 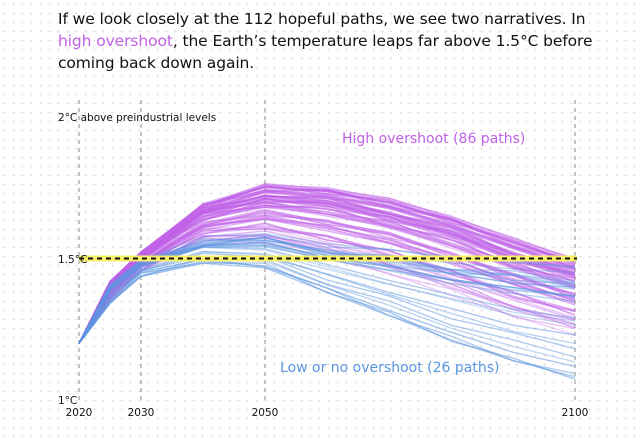 I want to click on y-axis-top-label: 2°C above preindustrial levels, so click(x=137, y=118).